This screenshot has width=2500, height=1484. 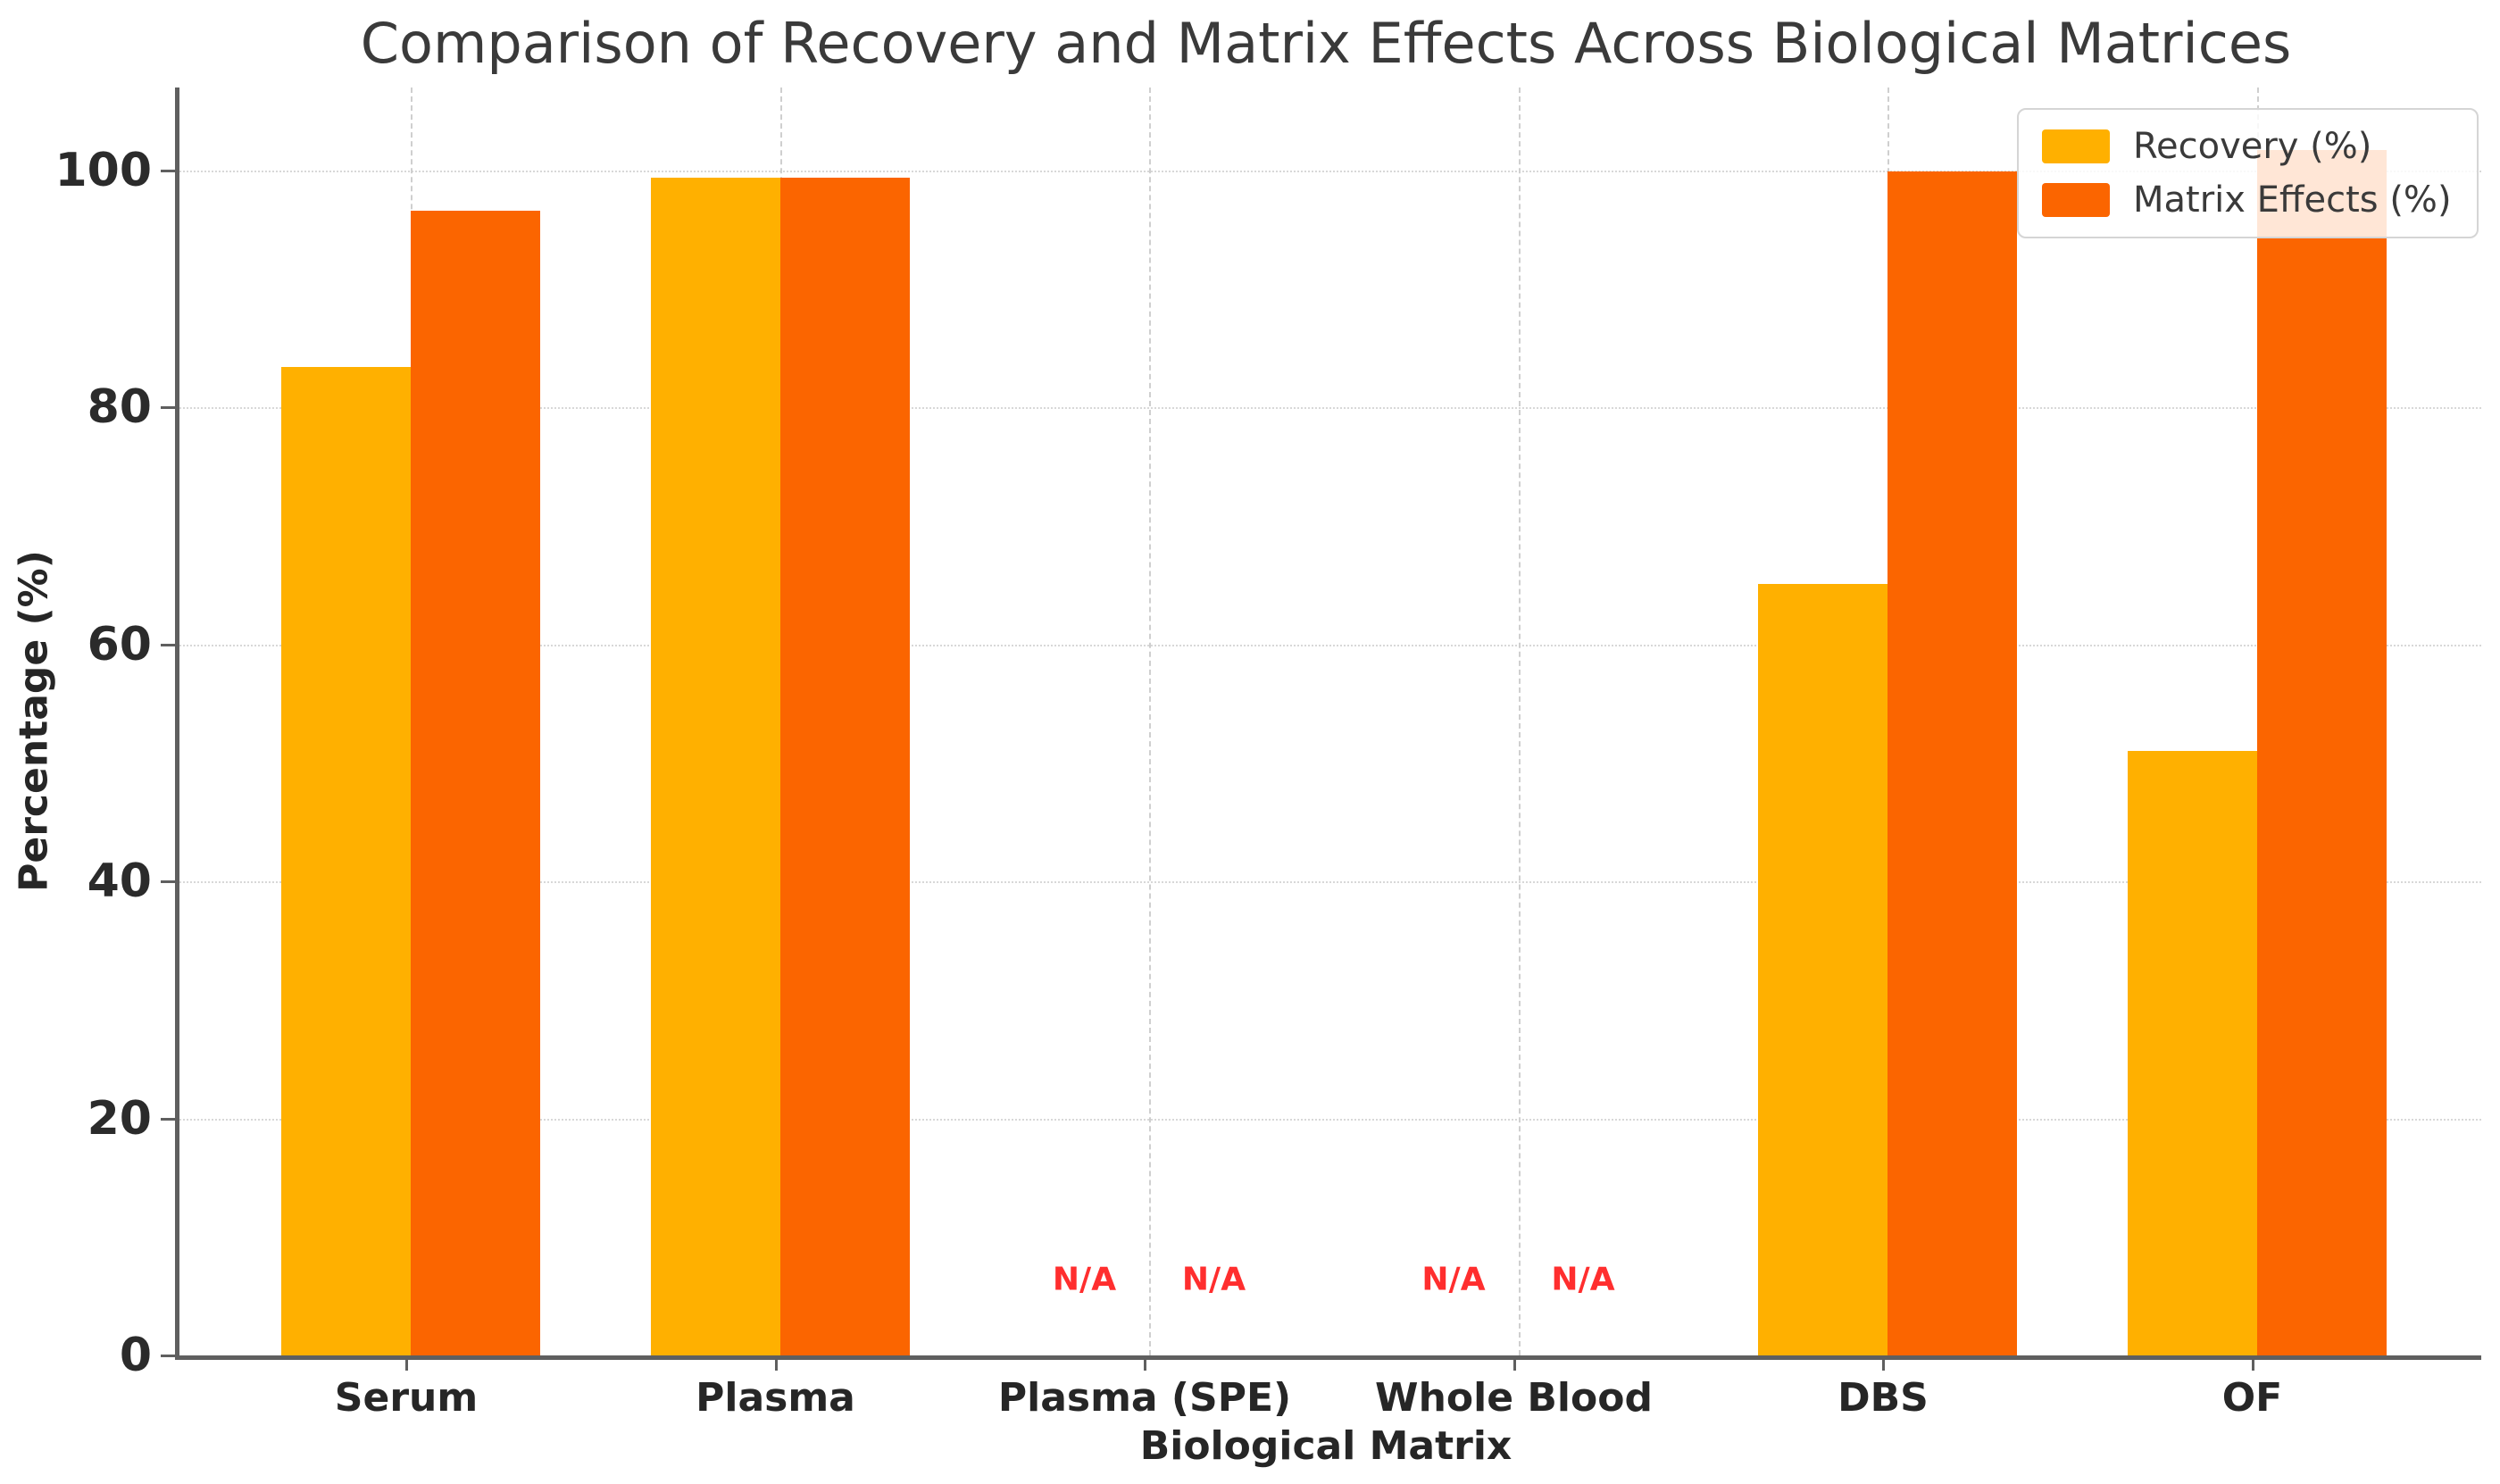 I want to click on legend-item-matrix-effects: Matrix Effects (%), so click(x=2247, y=200).